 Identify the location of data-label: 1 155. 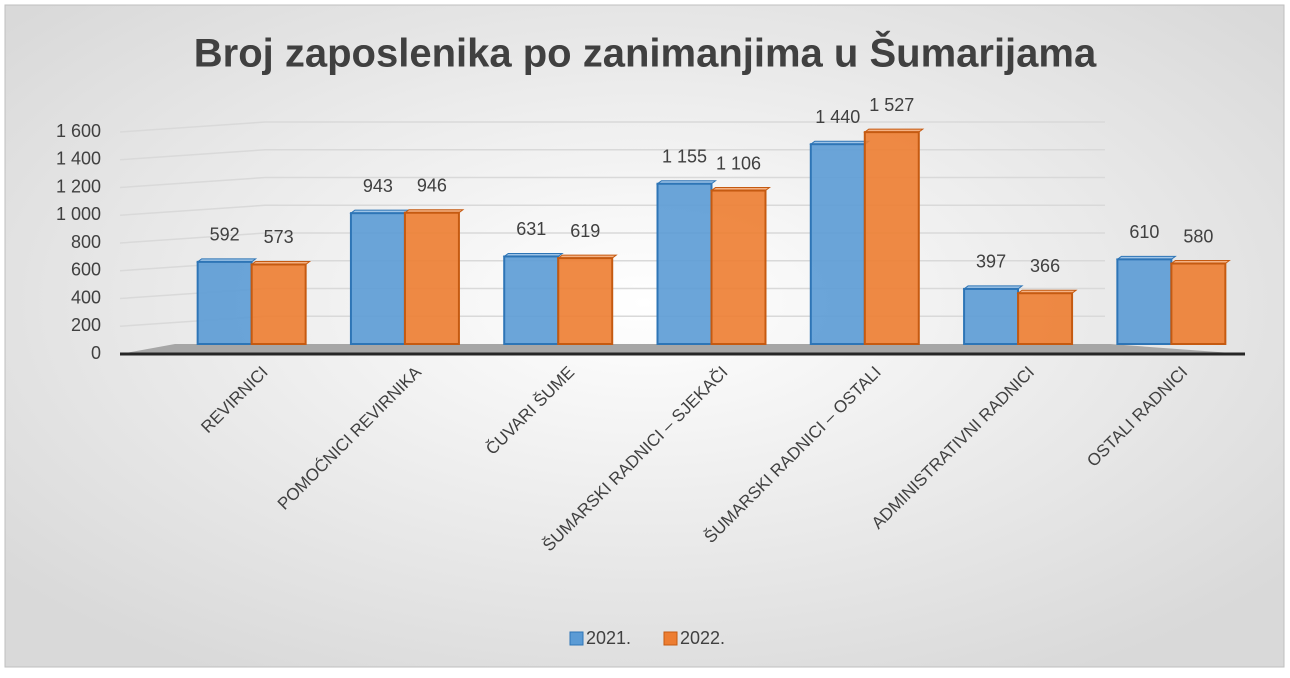
(684, 156).